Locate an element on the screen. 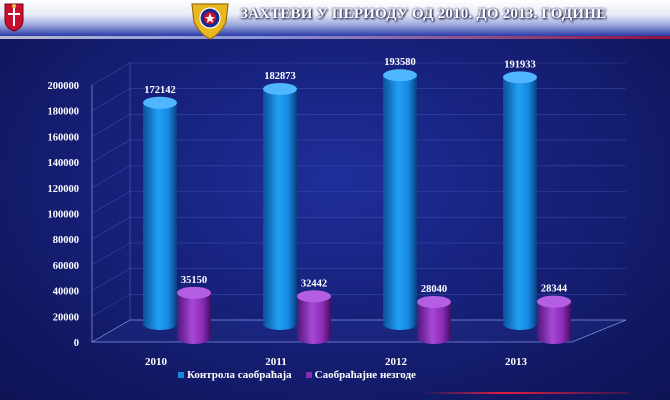 The image size is (670, 400). data-label: 182873 is located at coordinates (280, 76).